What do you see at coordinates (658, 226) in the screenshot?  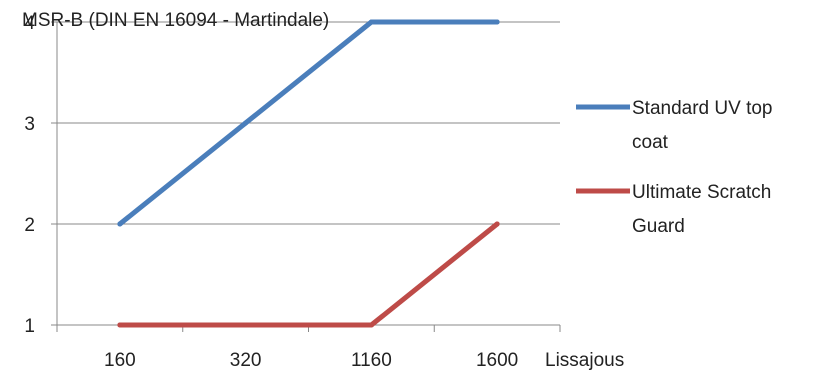 I see `legend-label-2: Guard` at bounding box center [658, 226].